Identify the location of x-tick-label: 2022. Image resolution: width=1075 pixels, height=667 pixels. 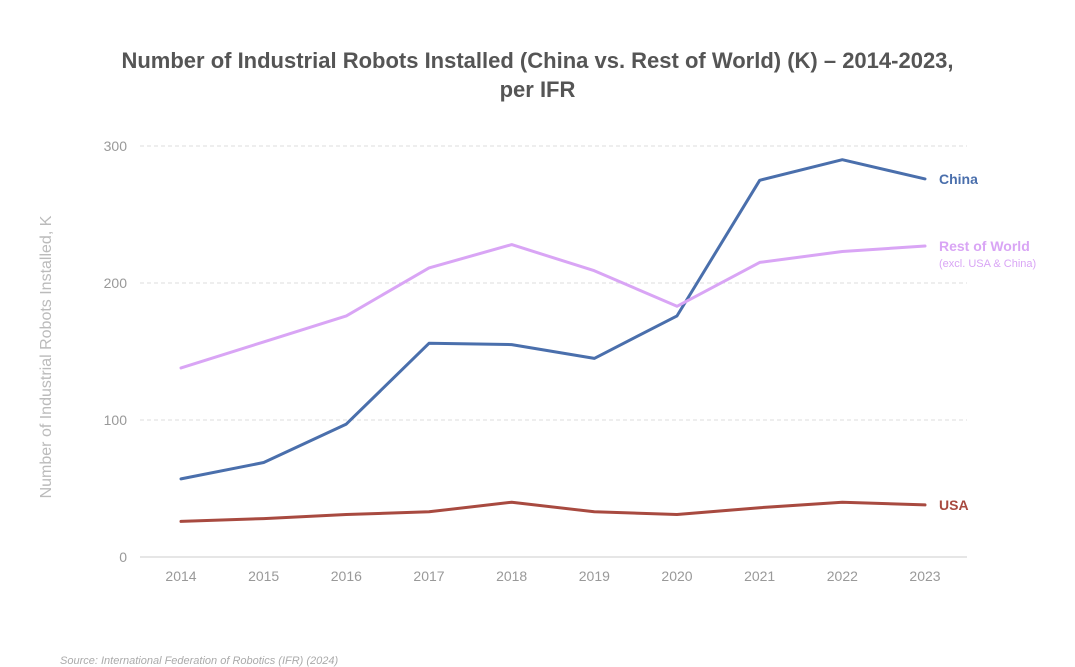
(842, 576).